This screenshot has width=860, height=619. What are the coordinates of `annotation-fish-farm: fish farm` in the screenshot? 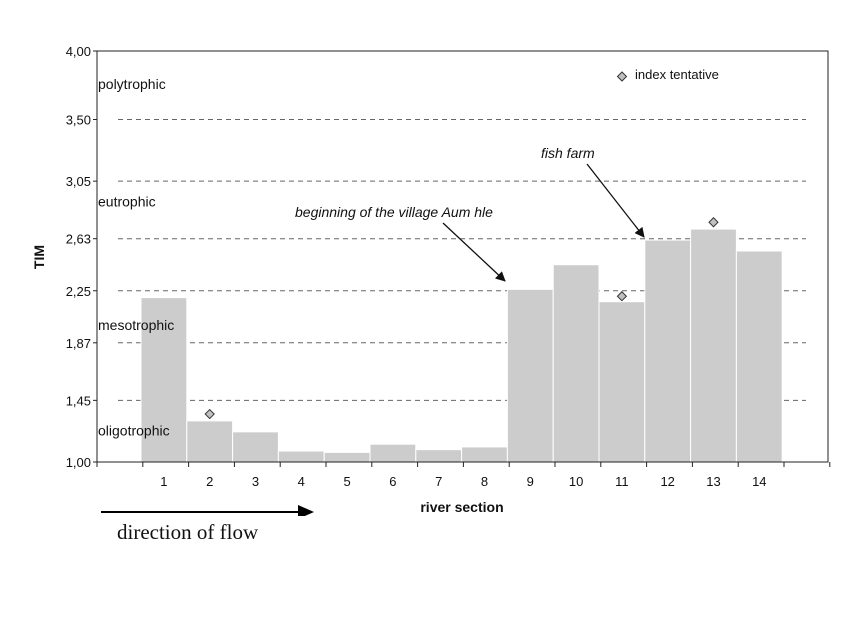 It's located at (593, 191).